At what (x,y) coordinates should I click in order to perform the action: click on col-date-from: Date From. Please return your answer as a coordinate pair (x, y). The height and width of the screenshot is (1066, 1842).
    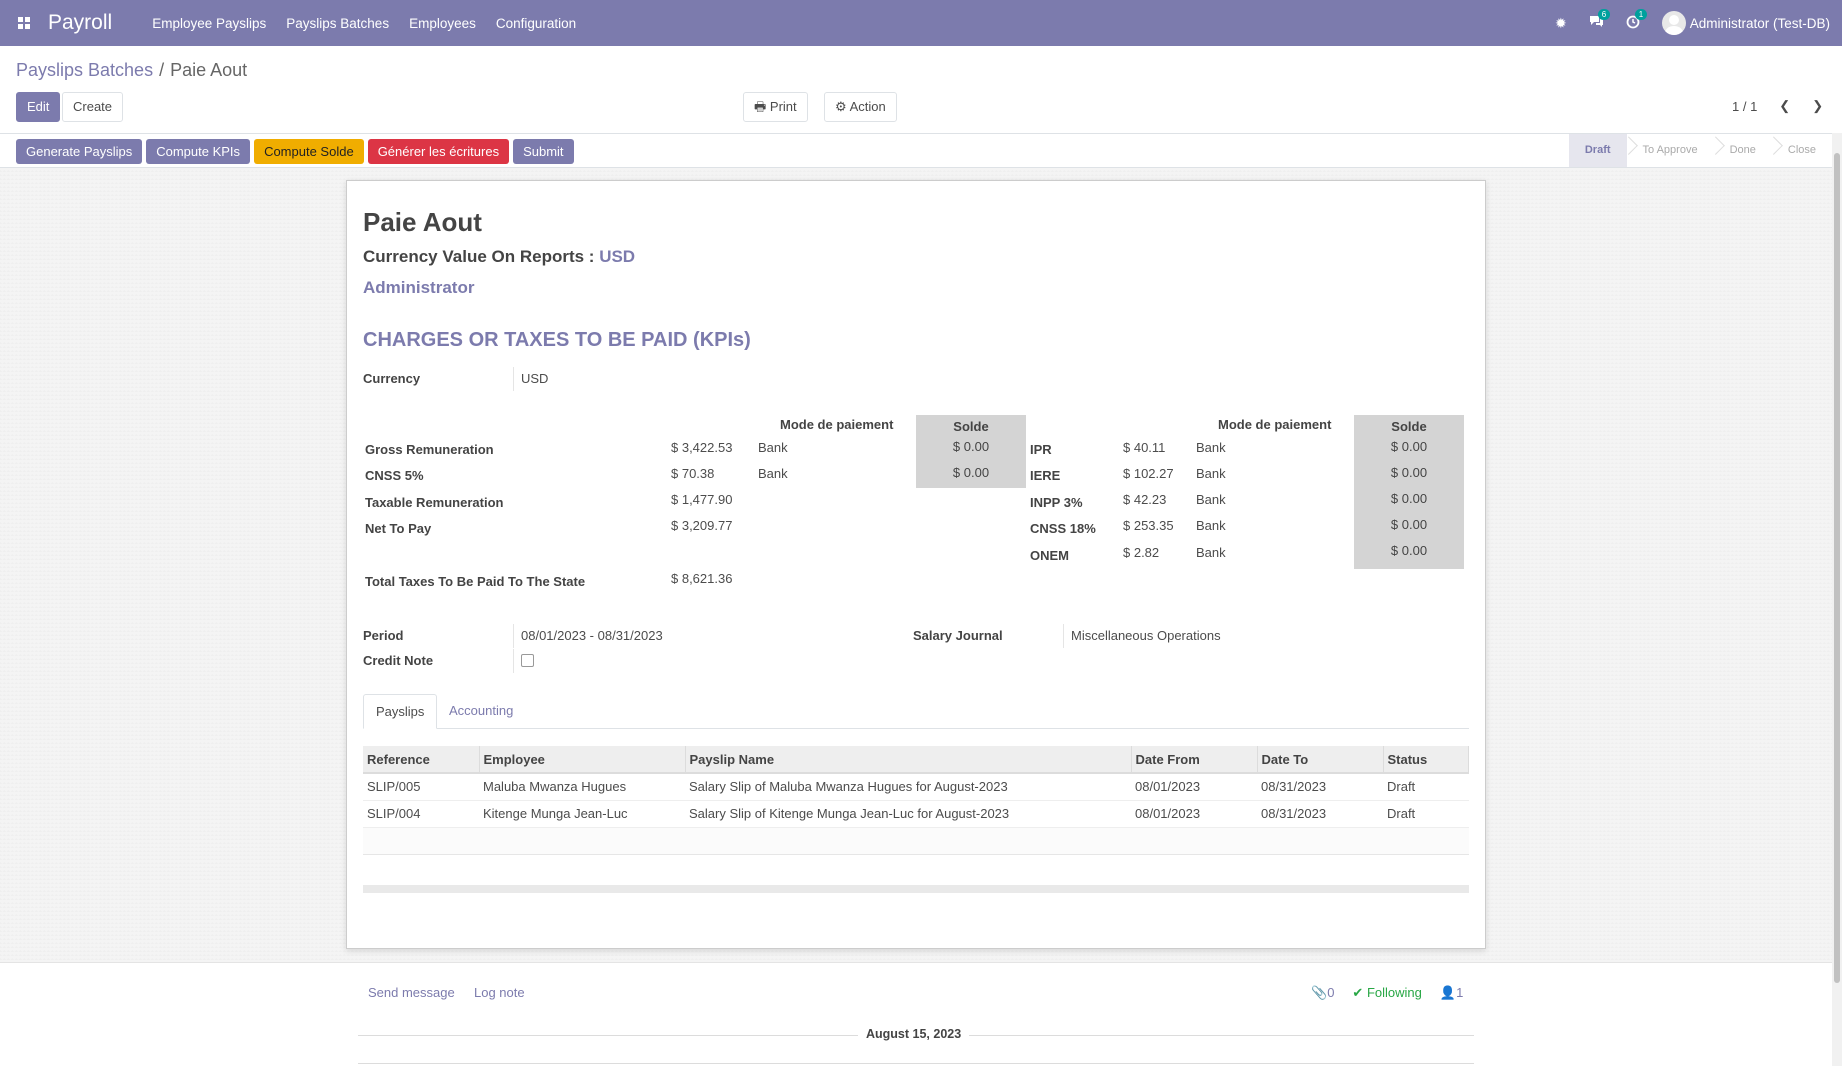
    Looking at the image, I should click on (1194, 760).